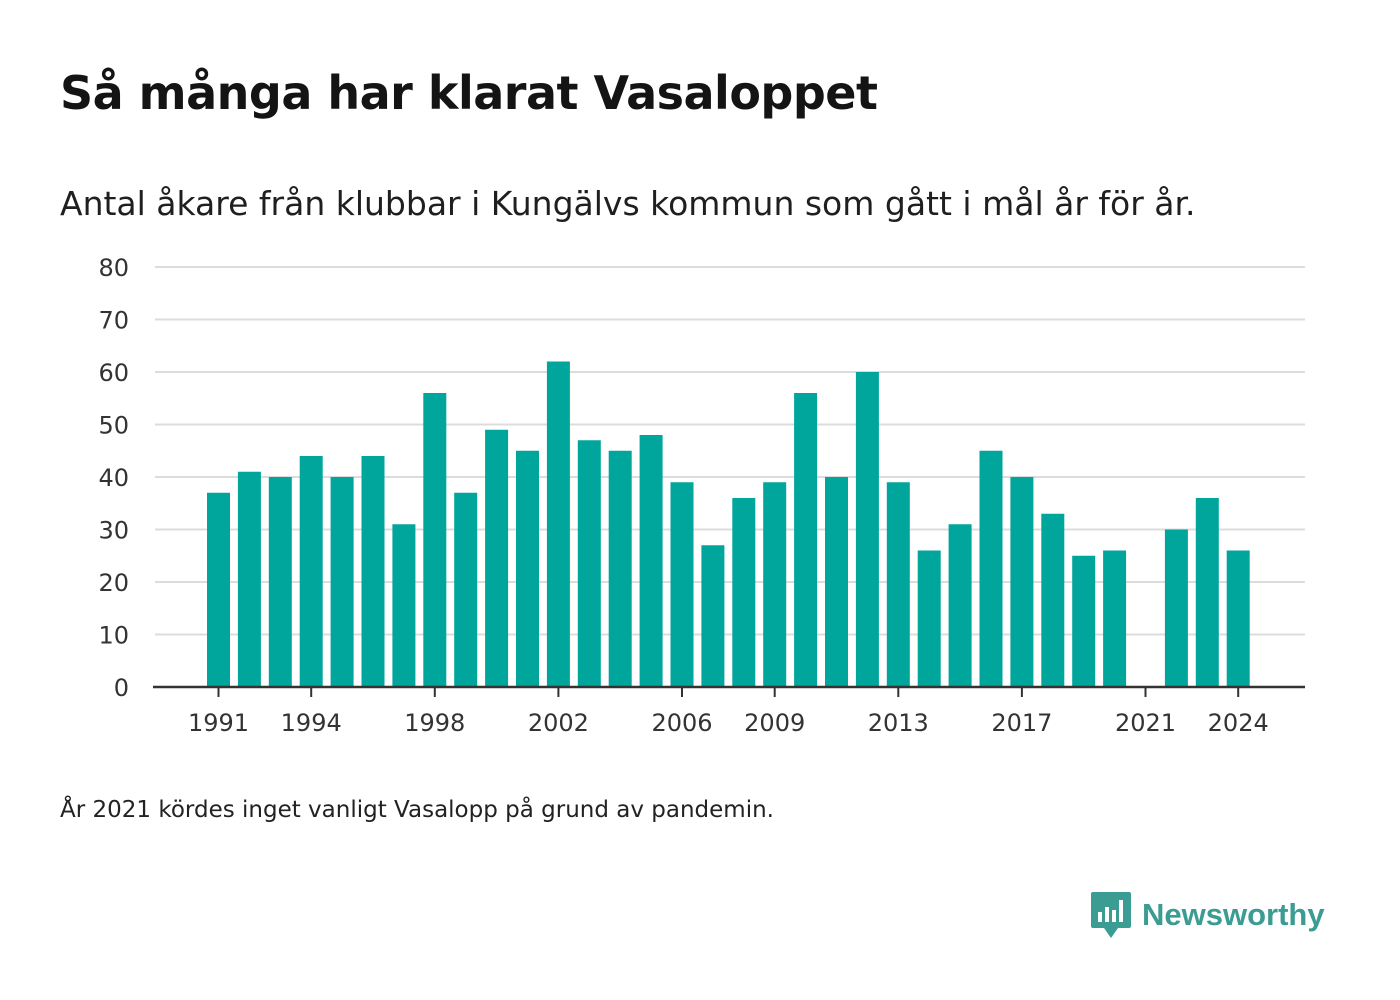 The image size is (1400, 1000). What do you see at coordinates (929, 618) in the screenshot?
I see `bar-2014` at bounding box center [929, 618].